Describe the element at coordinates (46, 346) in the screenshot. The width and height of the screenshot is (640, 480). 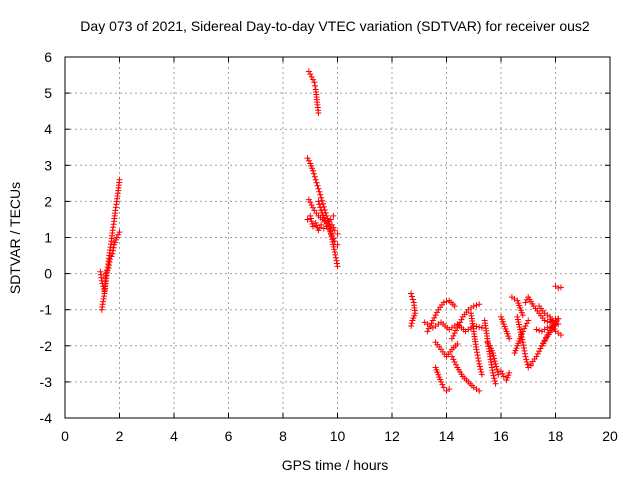
I see `y-tick-label: -2` at that location.